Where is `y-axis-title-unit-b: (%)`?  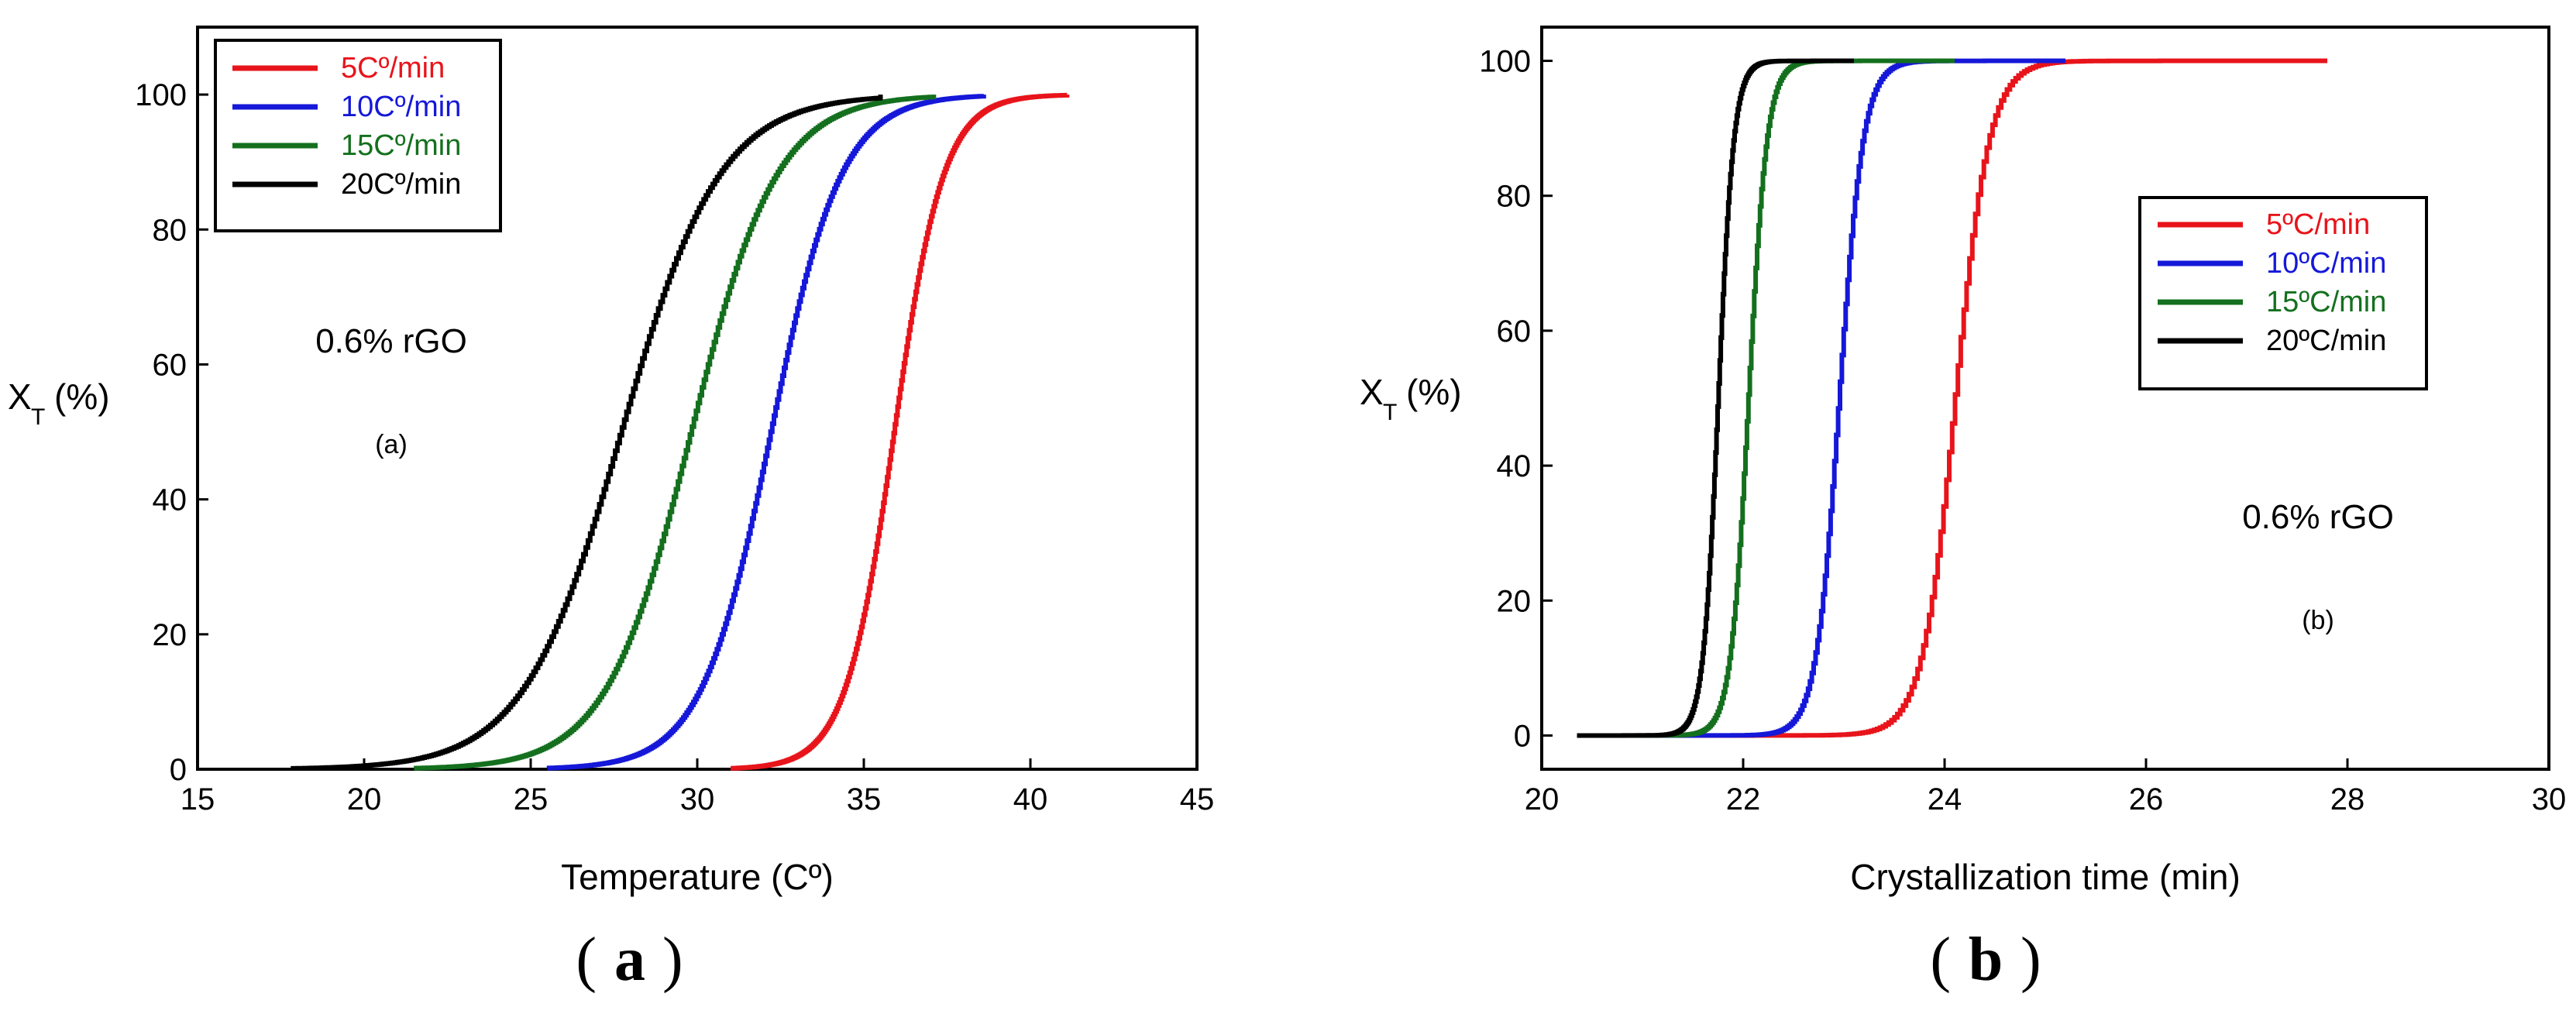 y-axis-title-unit-b: (%) is located at coordinates (1434, 392).